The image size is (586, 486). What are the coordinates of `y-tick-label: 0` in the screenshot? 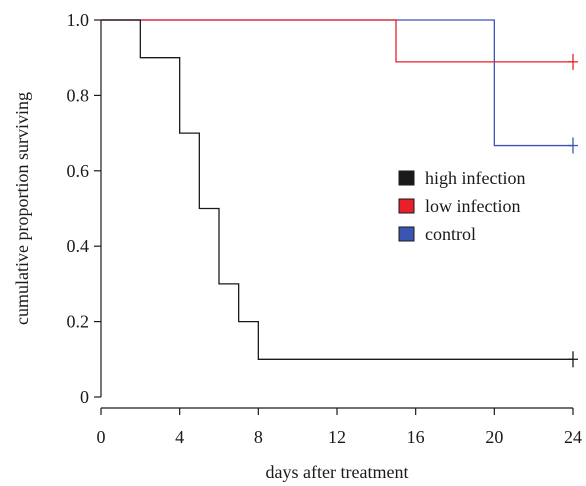 It's located at (84, 397).